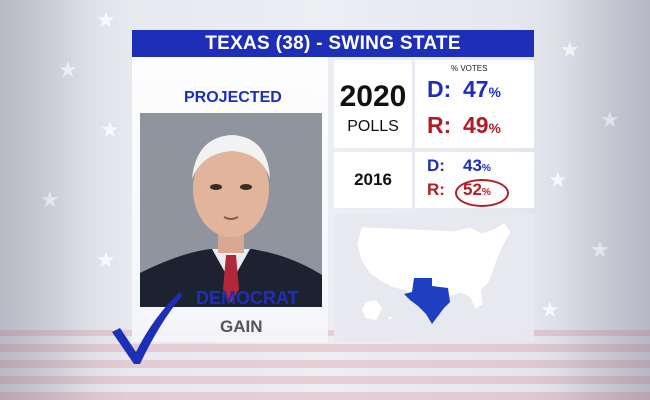 This screenshot has height=400, width=650. I want to click on title-banner: TEXAS (38) - SWING STATE, so click(333, 43).